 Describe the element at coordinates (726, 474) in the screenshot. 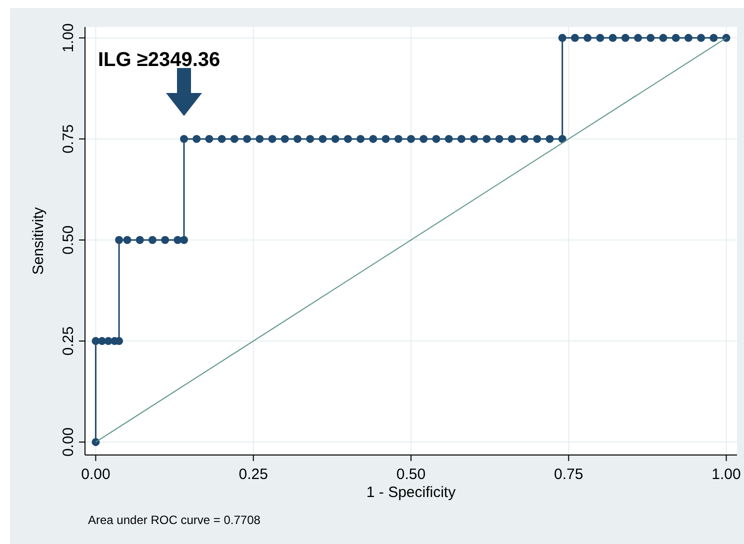

I see `x-tick-label: 1.00` at that location.